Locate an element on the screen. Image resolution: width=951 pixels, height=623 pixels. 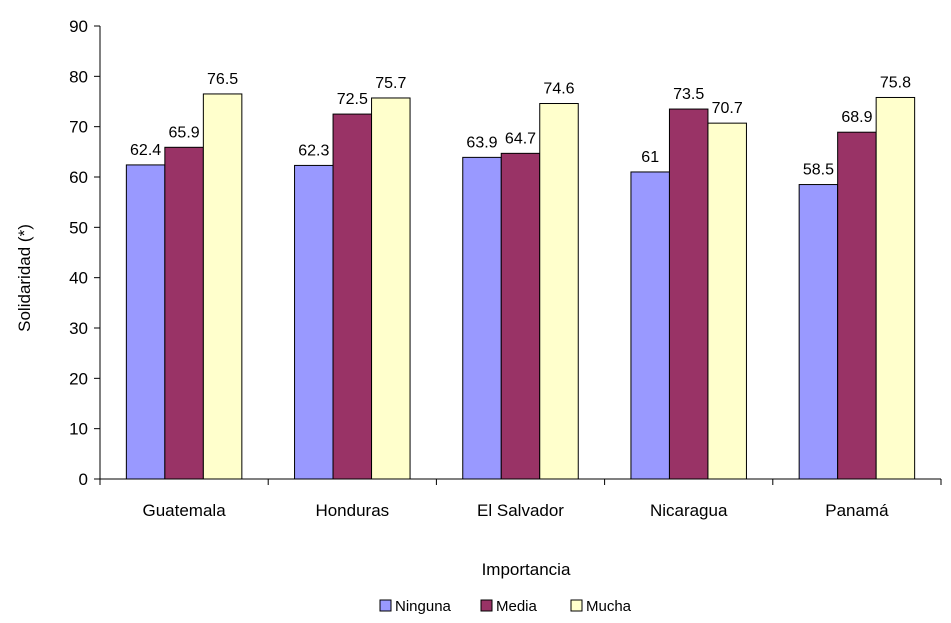
y-tick-label: 80 is located at coordinates (78, 76).